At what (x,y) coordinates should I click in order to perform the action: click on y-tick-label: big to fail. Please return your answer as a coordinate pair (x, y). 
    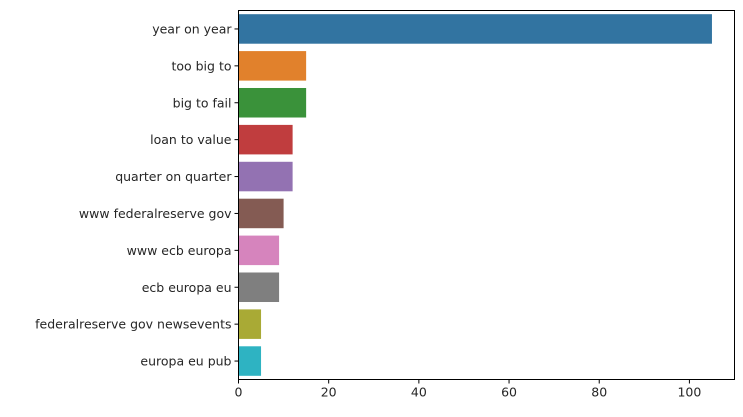
    Looking at the image, I should click on (202, 102).